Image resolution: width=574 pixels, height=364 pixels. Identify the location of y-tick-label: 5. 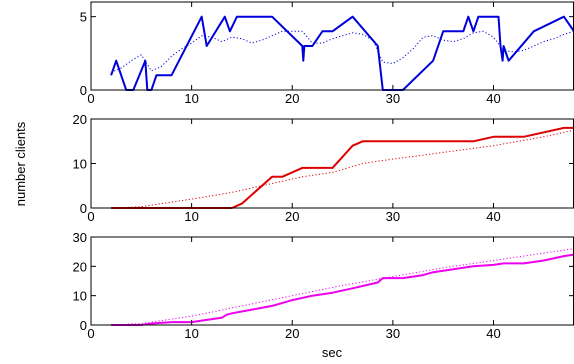
(83, 17).